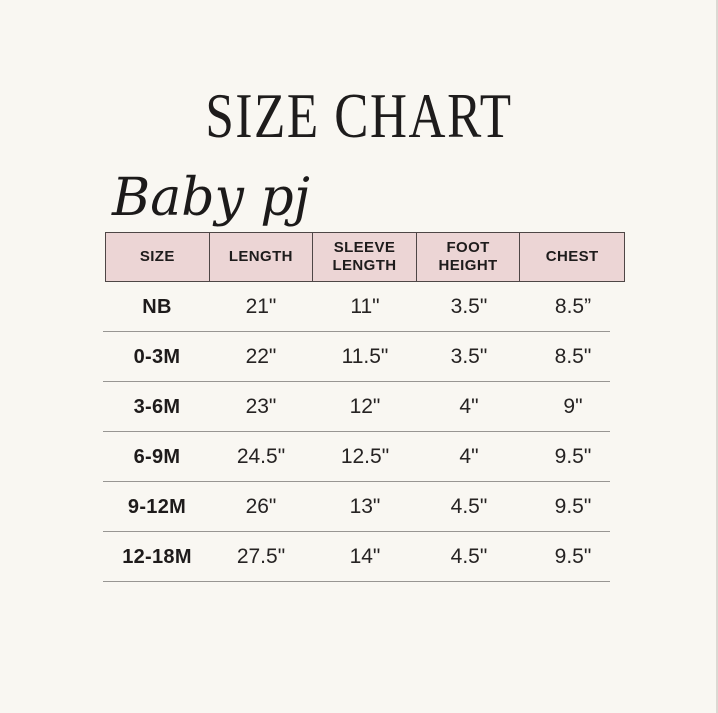 Image resolution: width=718 pixels, height=713 pixels. I want to click on table-row-3-6m: 3-6M 23" 12" 4" 9", so click(364, 407).